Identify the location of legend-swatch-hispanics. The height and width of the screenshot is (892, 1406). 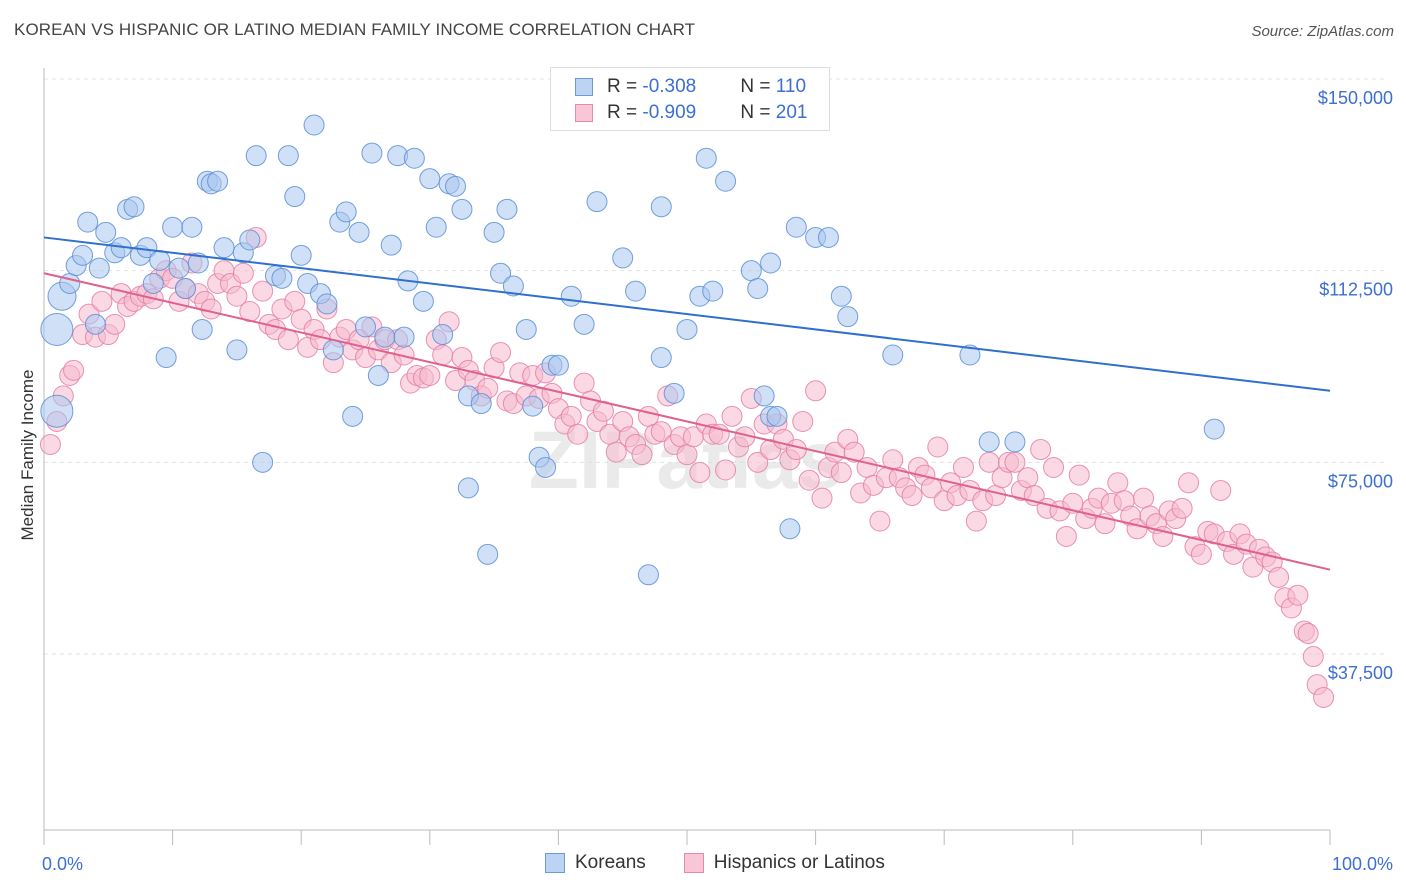
(584, 113).